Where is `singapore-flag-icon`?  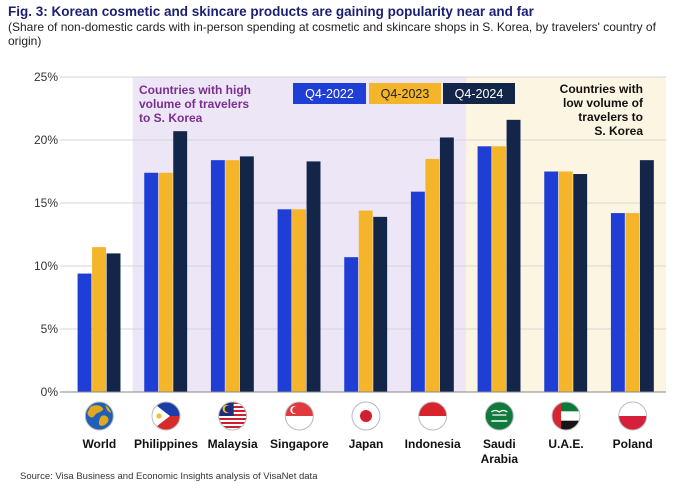 singapore-flag-icon is located at coordinates (299, 416).